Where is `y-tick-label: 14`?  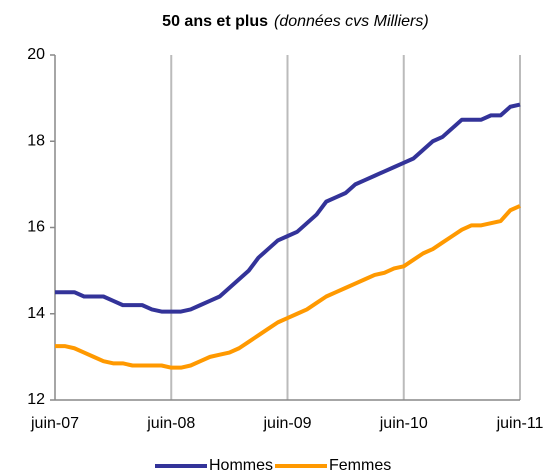 y-tick-label: 14 is located at coordinates (36, 313).